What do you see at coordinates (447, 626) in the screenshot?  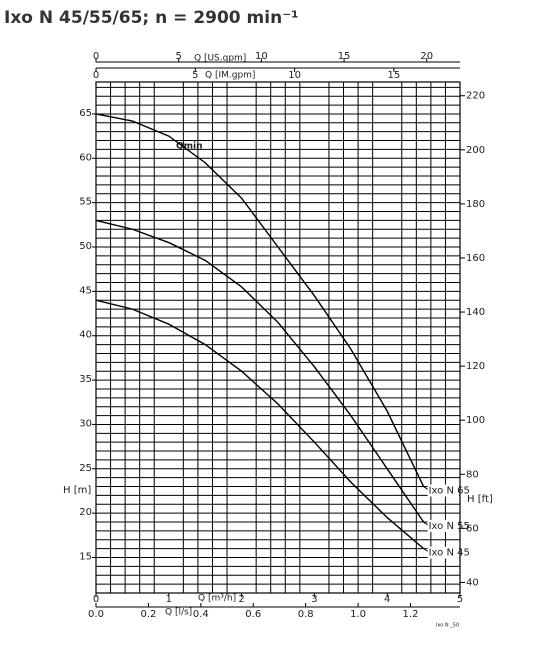 I see `footnote: Ixo N _50` at bounding box center [447, 626].